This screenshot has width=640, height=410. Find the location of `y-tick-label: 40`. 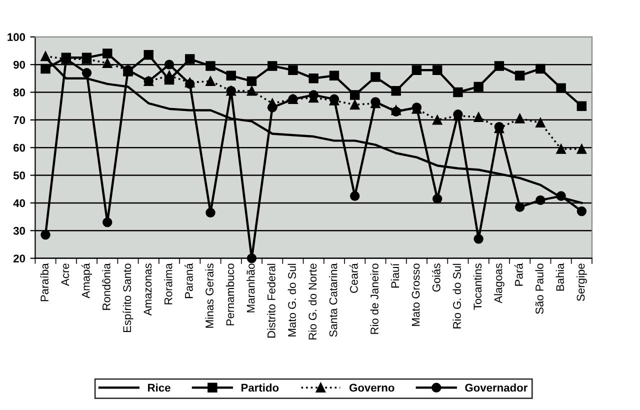

y-tick-label: 40 is located at coordinates (19, 203).